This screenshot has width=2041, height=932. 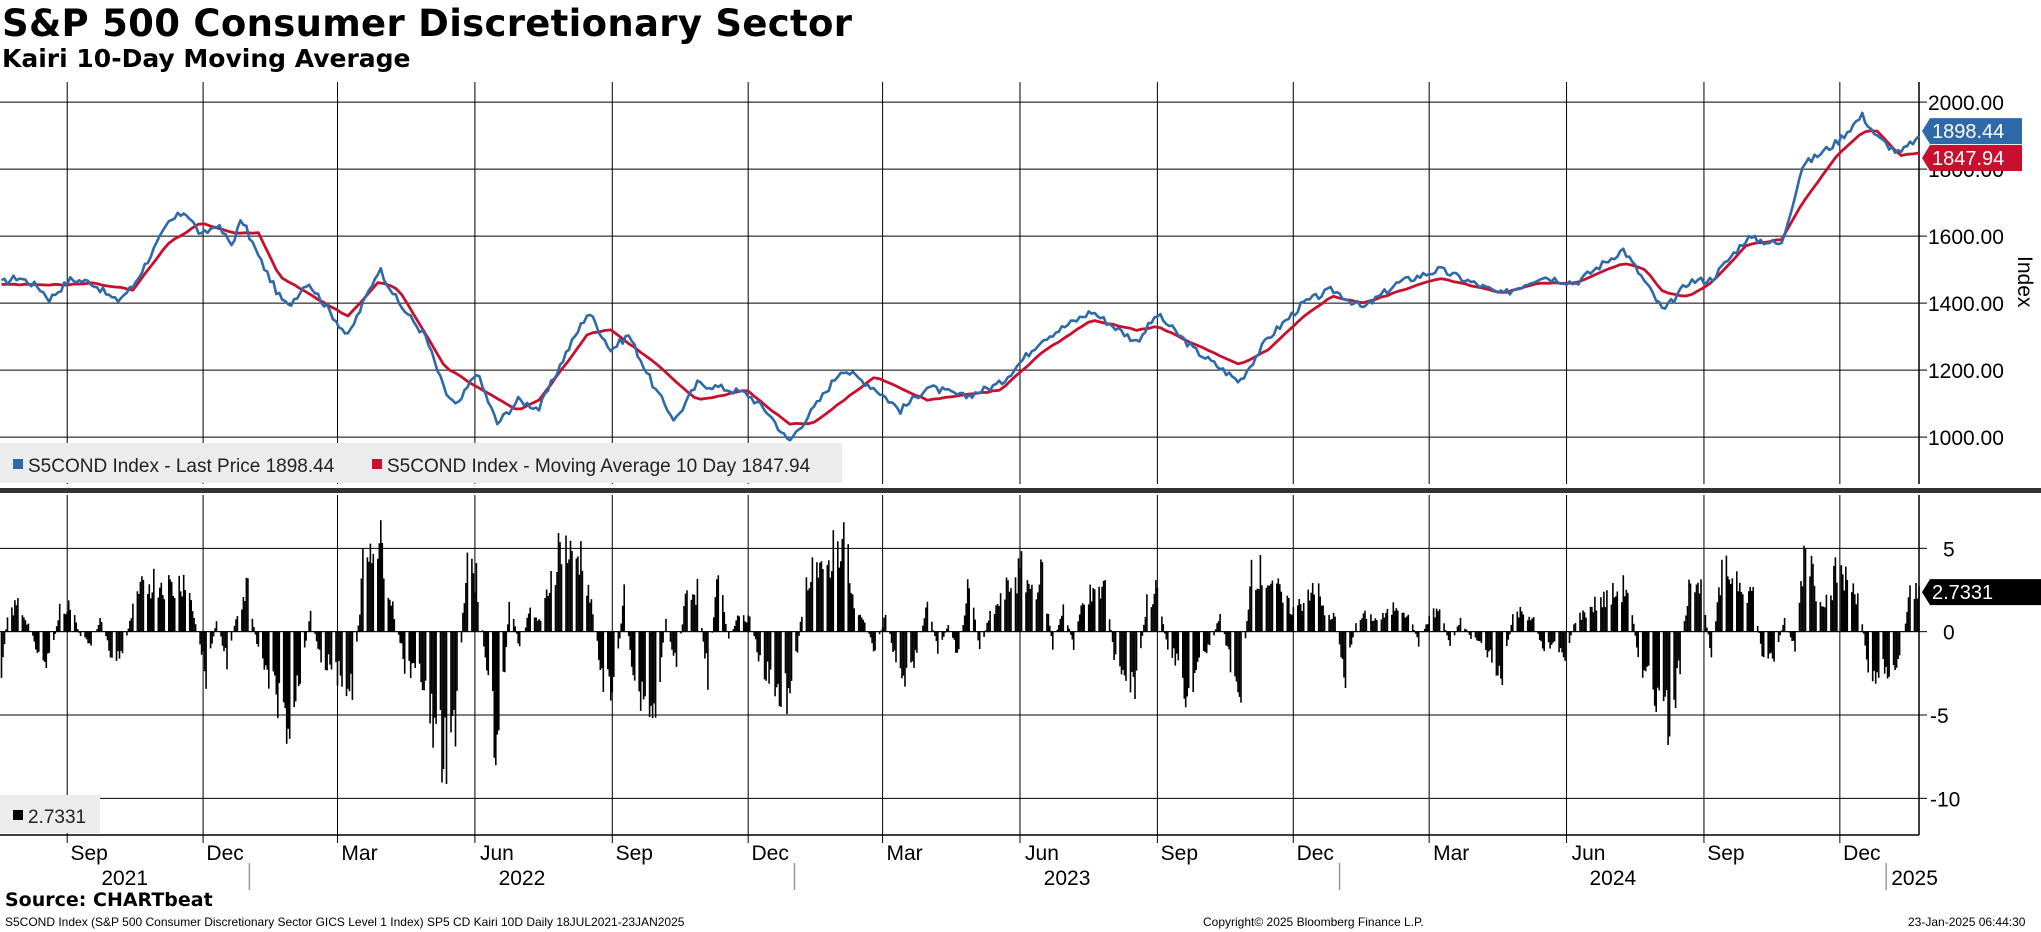 What do you see at coordinates (1966, 237) in the screenshot?
I see `price-y-tick-label: 1600.00` at bounding box center [1966, 237].